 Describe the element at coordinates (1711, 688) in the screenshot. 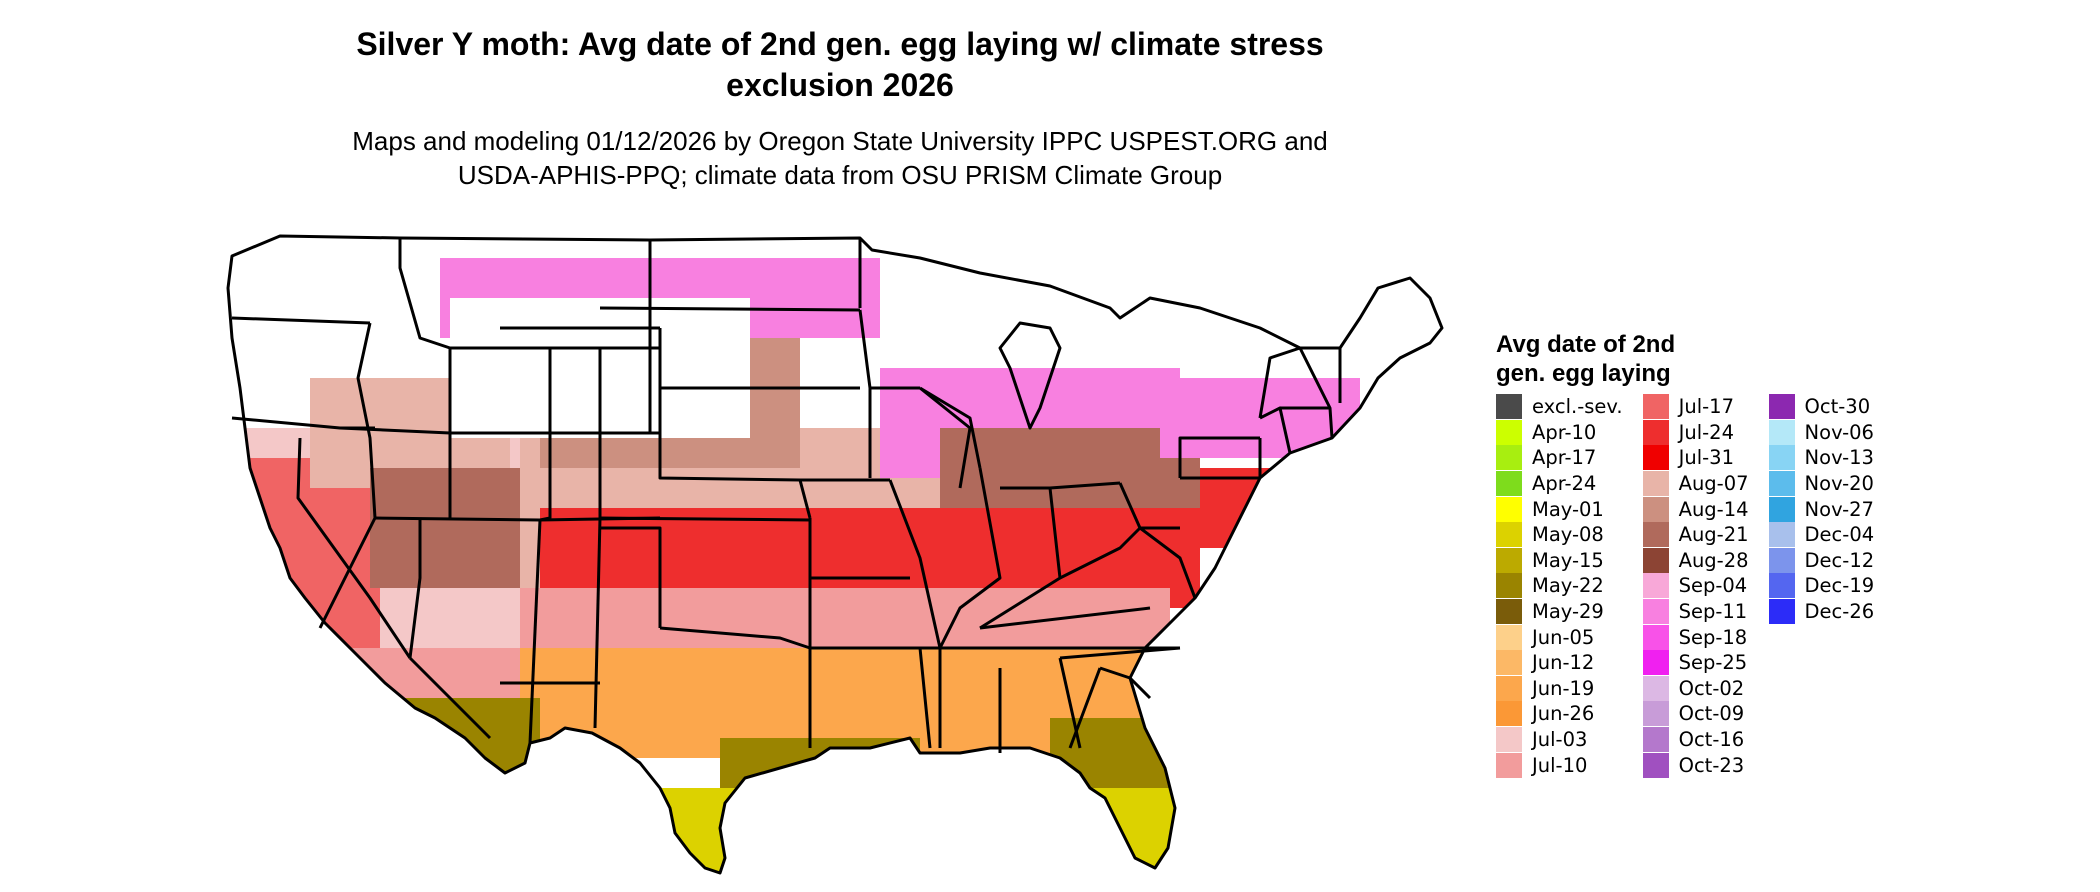

I see `legend-label: Oct-02` at that location.